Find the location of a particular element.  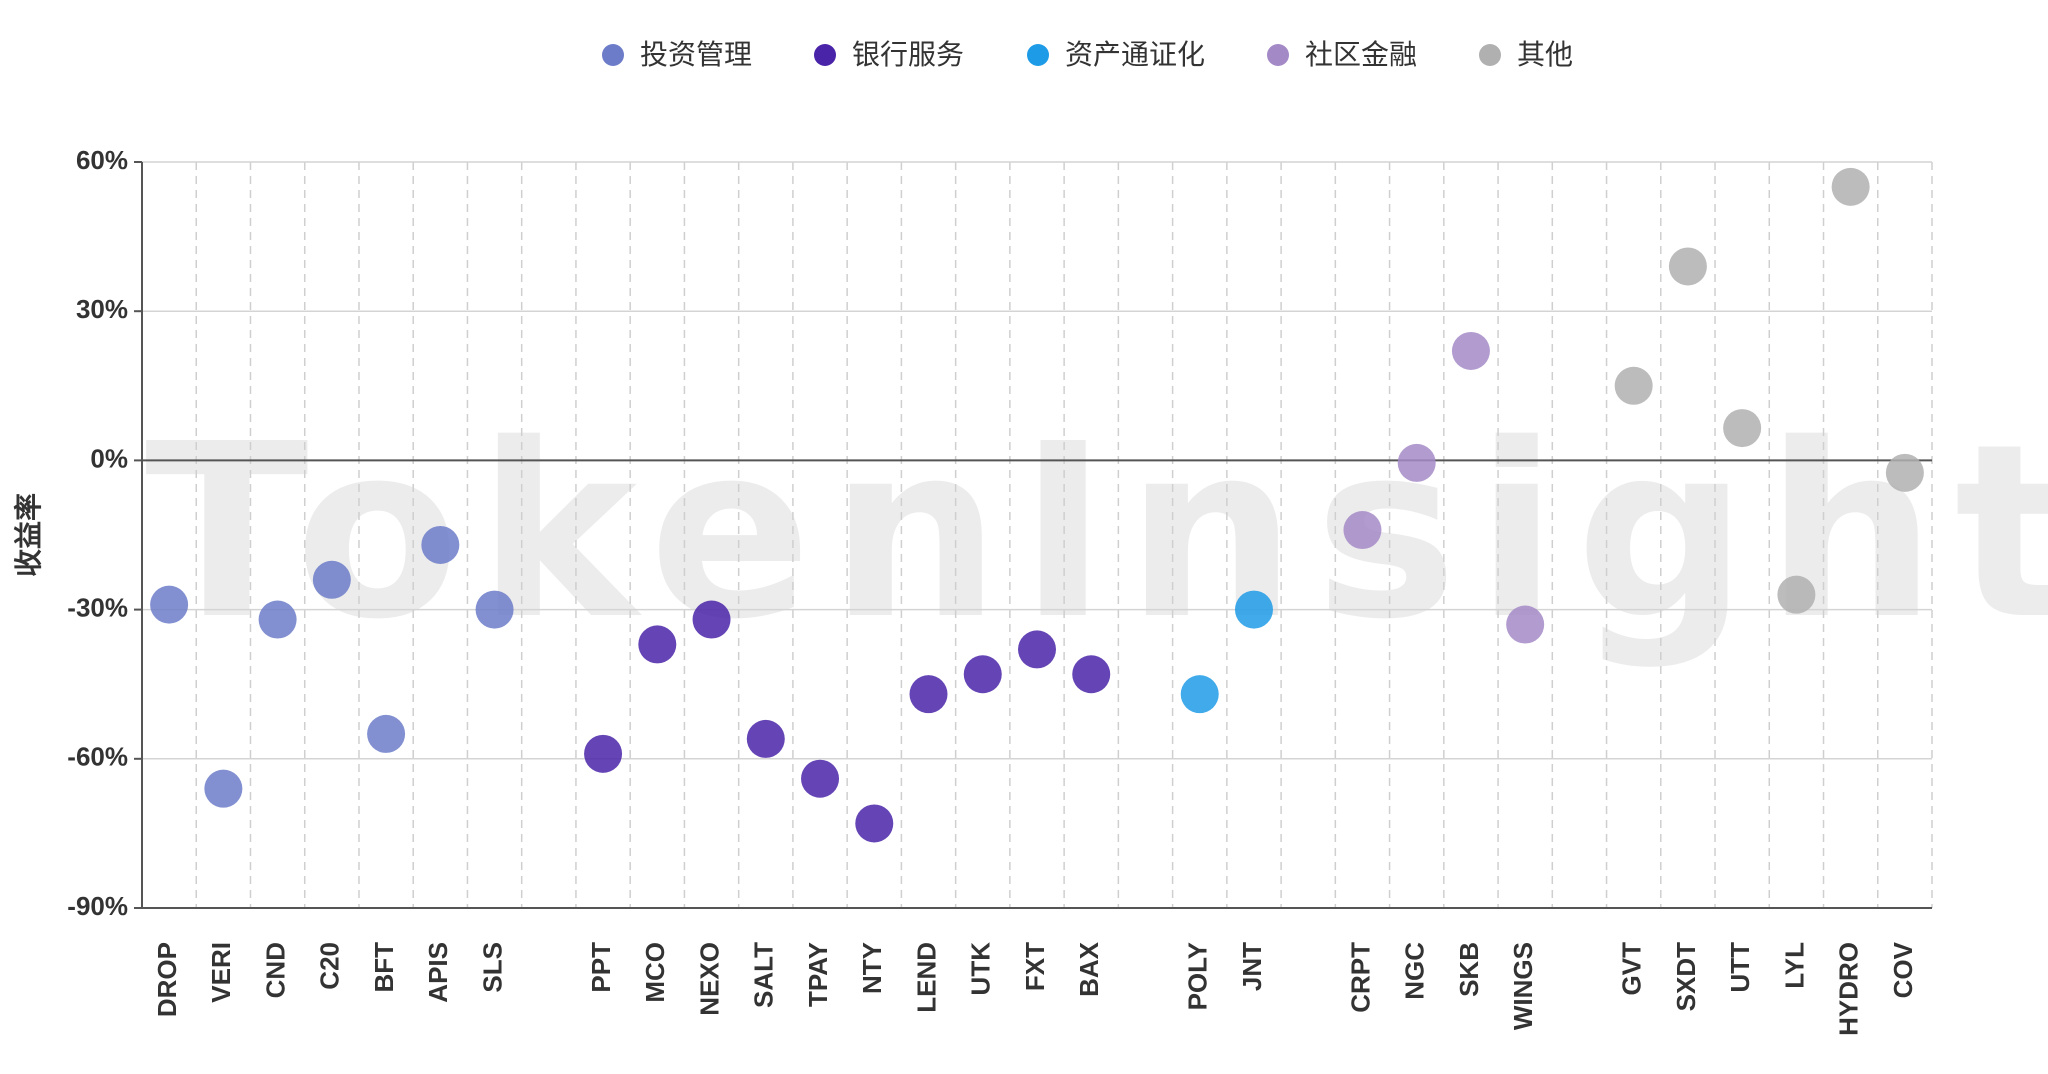

x-tick-label: HYDRO is located at coordinates (1849, 989).